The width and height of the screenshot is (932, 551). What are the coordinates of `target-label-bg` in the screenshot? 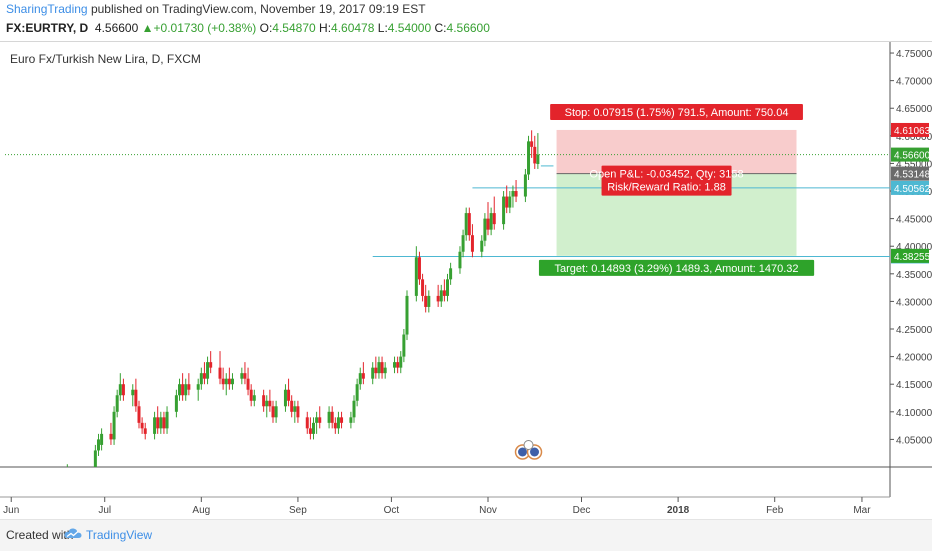 It's located at (676, 267).